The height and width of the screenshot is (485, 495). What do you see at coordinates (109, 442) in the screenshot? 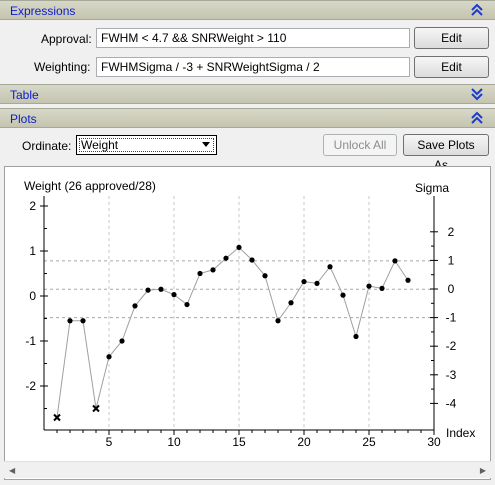
I see `x-tick-label: 5` at bounding box center [109, 442].